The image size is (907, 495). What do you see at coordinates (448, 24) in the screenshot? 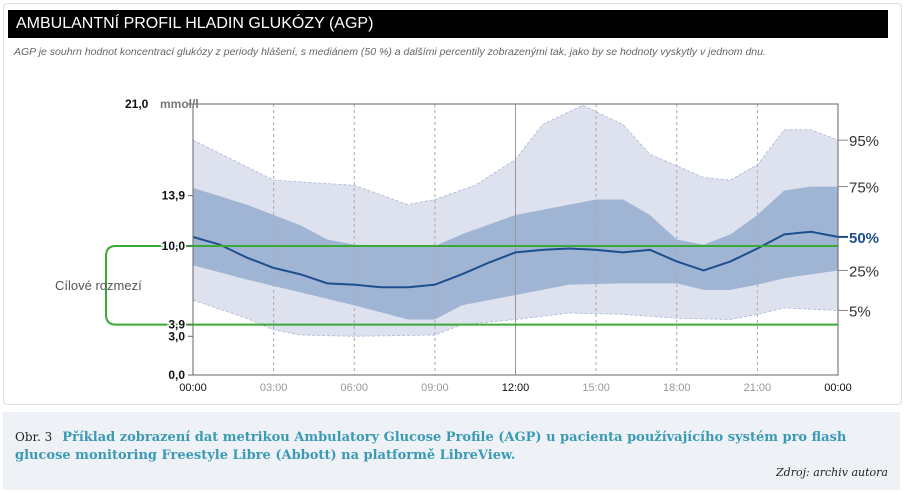
I see `chart-title: AMBULANTNÍ PROFIL HLADIN GLUKÓZY (AGP)` at bounding box center [448, 24].